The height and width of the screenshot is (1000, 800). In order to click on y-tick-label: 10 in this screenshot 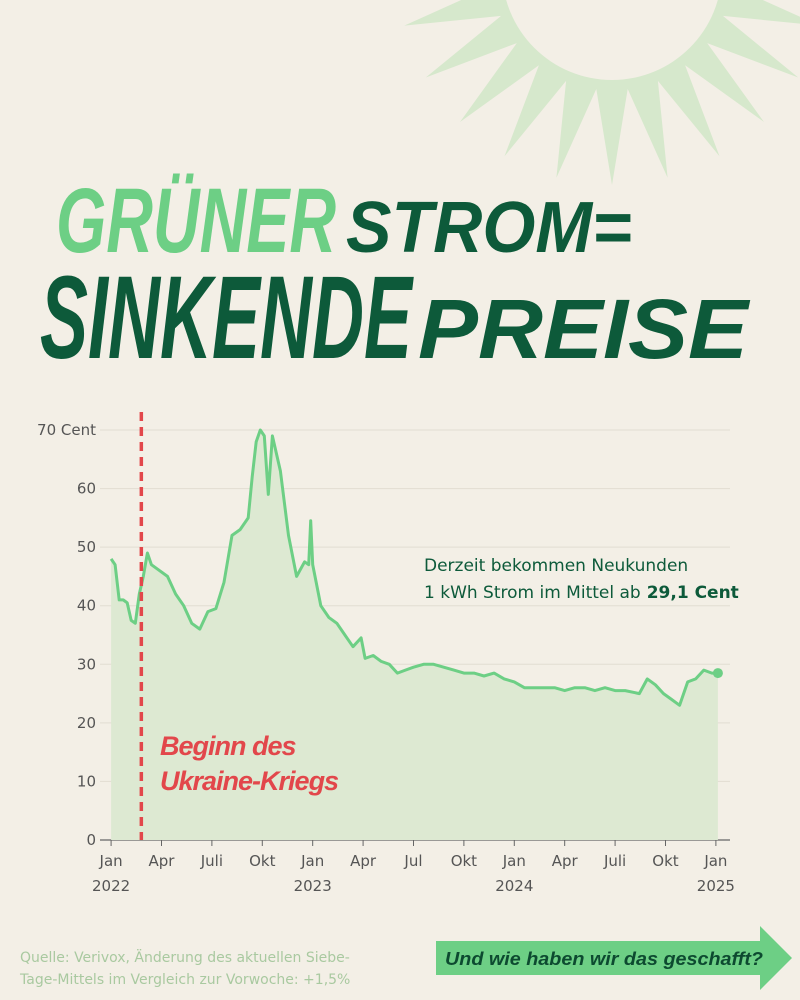, I will do `click(86, 781)`.